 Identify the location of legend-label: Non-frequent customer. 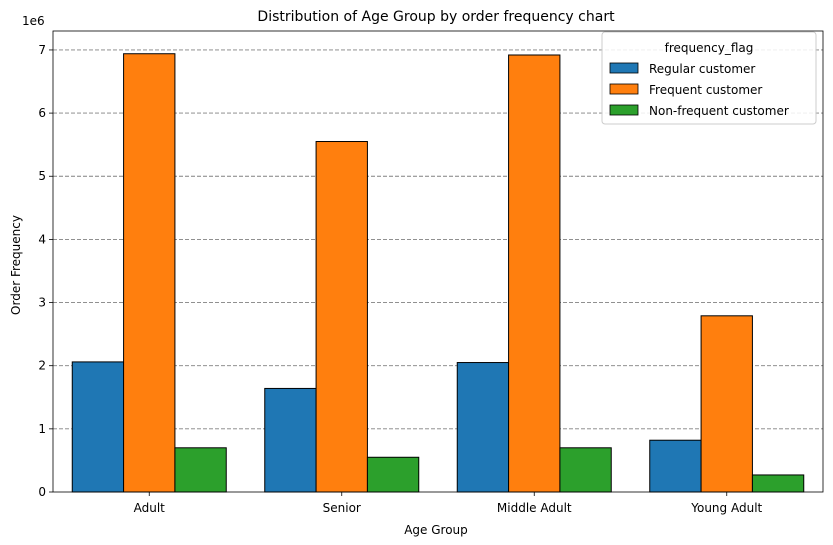
(719, 111).